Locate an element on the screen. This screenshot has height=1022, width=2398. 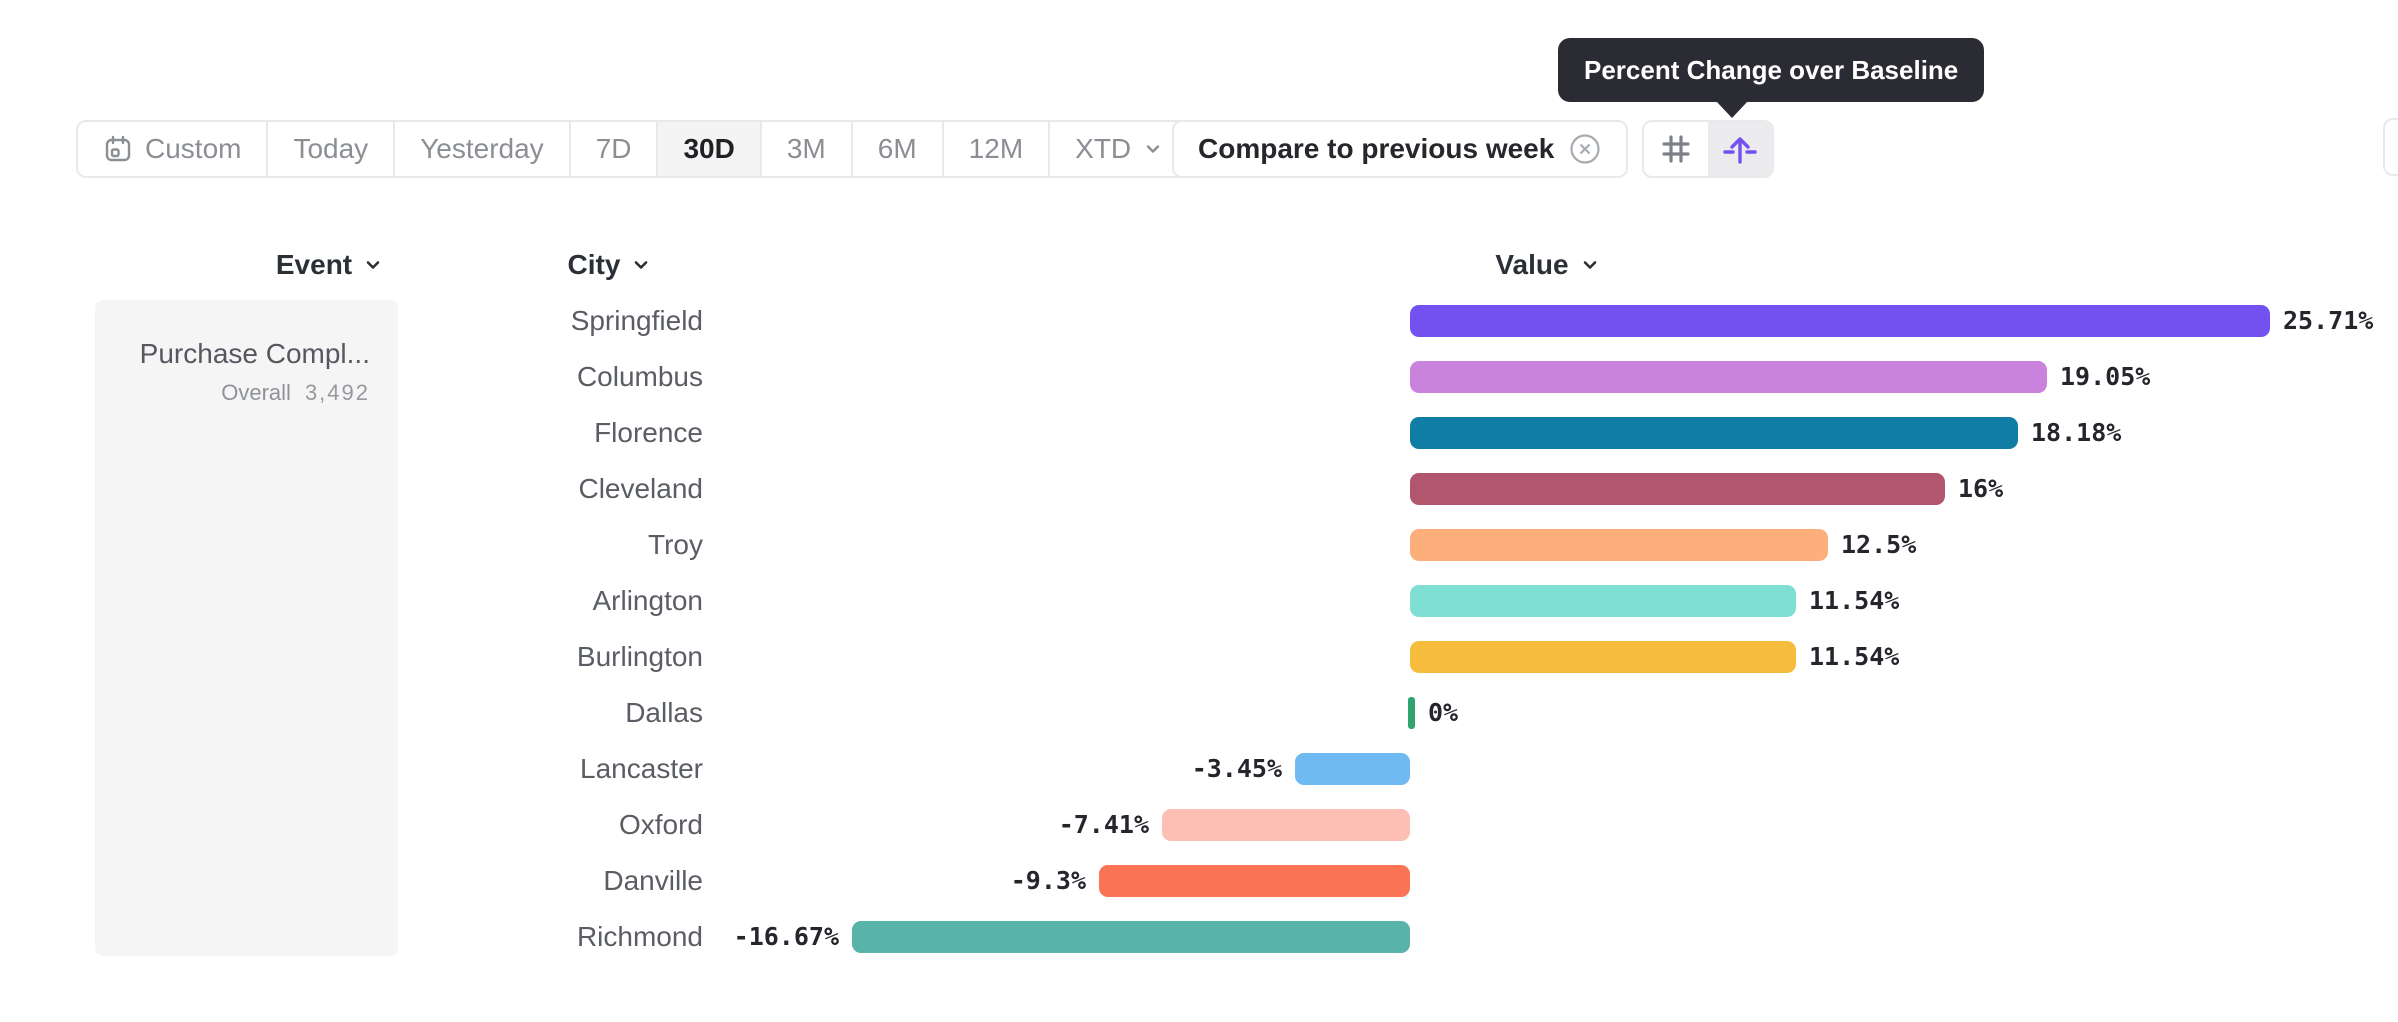
percent-change-baseline-button is located at coordinates (1740, 149).